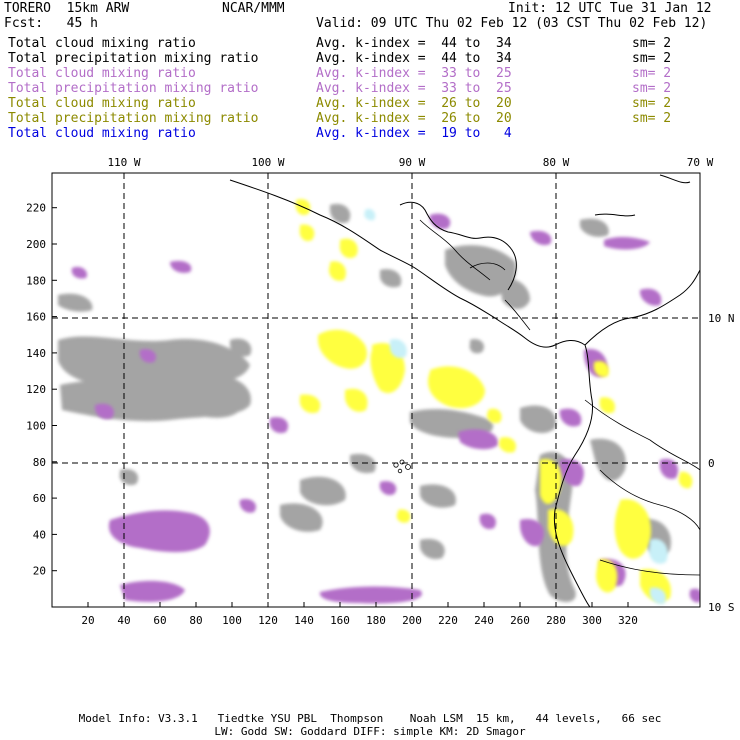  What do you see at coordinates (51, 23) in the screenshot?
I see `forecast-hour: Fcst: 45 h` at bounding box center [51, 23].